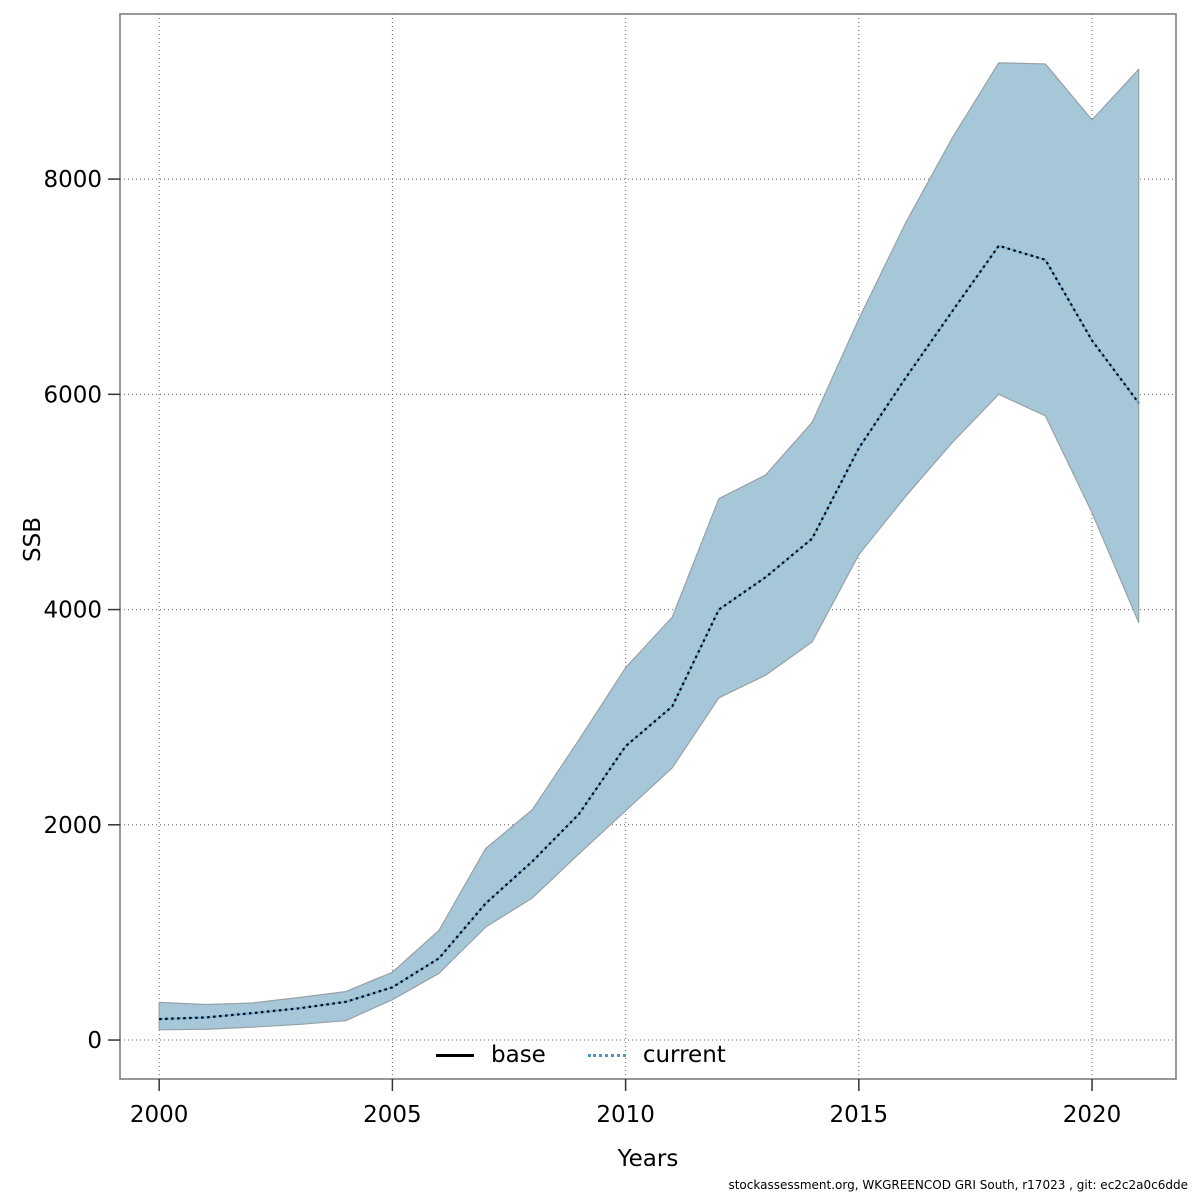 The image size is (1200, 1200). I want to click on legend-item-base: base, so click(491, 1055).